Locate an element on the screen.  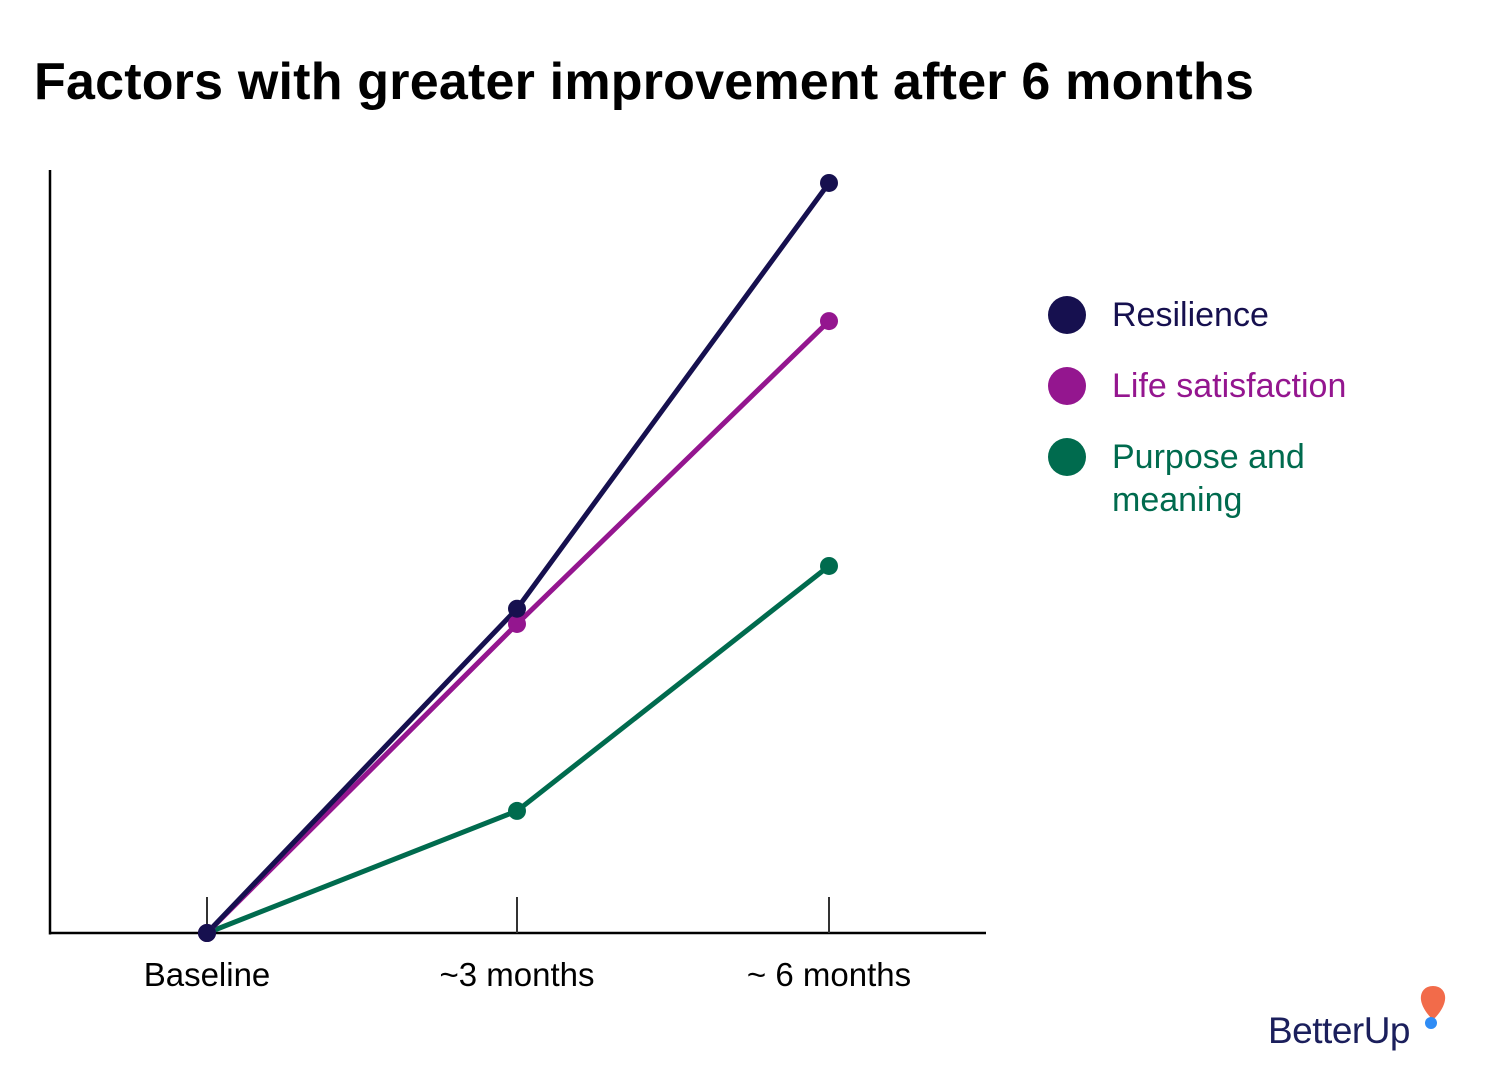
legend-label-purpose-and-meaning: Purpose and meaning is located at coordinates (1208, 478).